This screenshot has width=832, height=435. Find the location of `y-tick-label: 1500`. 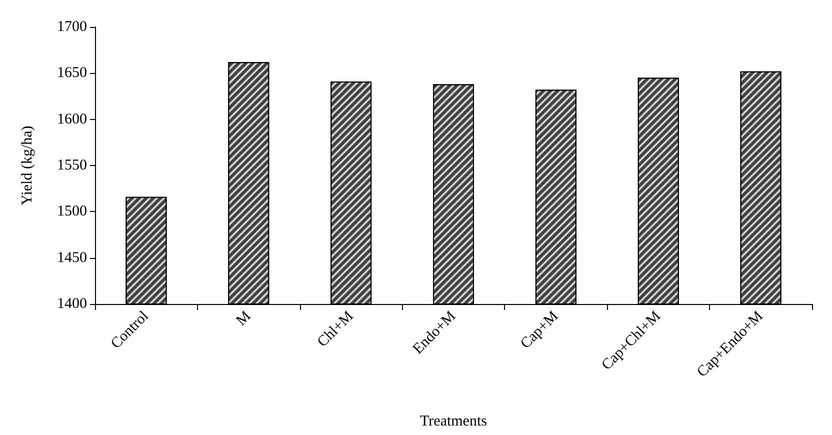

y-tick-label: 1500 is located at coordinates (72, 212).